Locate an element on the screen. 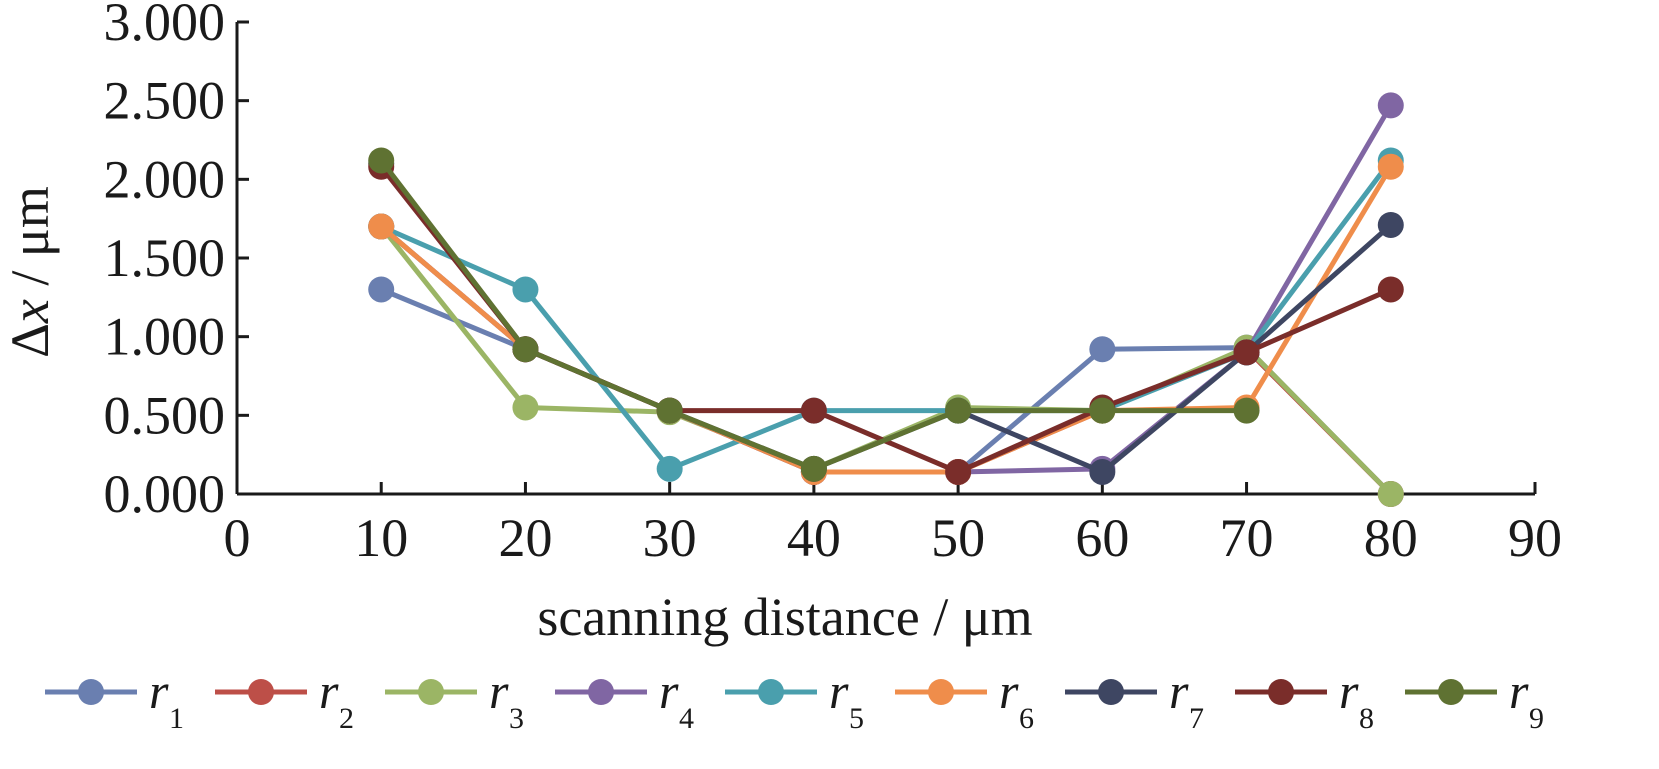 The height and width of the screenshot is (769, 1659). y-axis-title: Δx / μm is located at coordinates (30, 272).